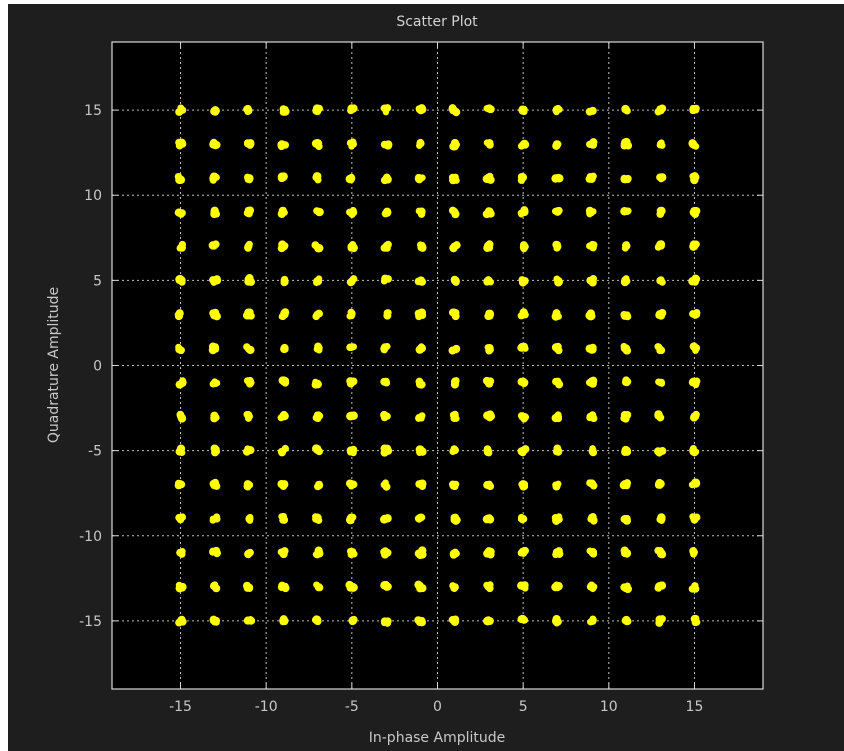 The width and height of the screenshot is (844, 751). Describe the element at coordinates (352, 707) in the screenshot. I see `x-tick-label: -5` at that location.